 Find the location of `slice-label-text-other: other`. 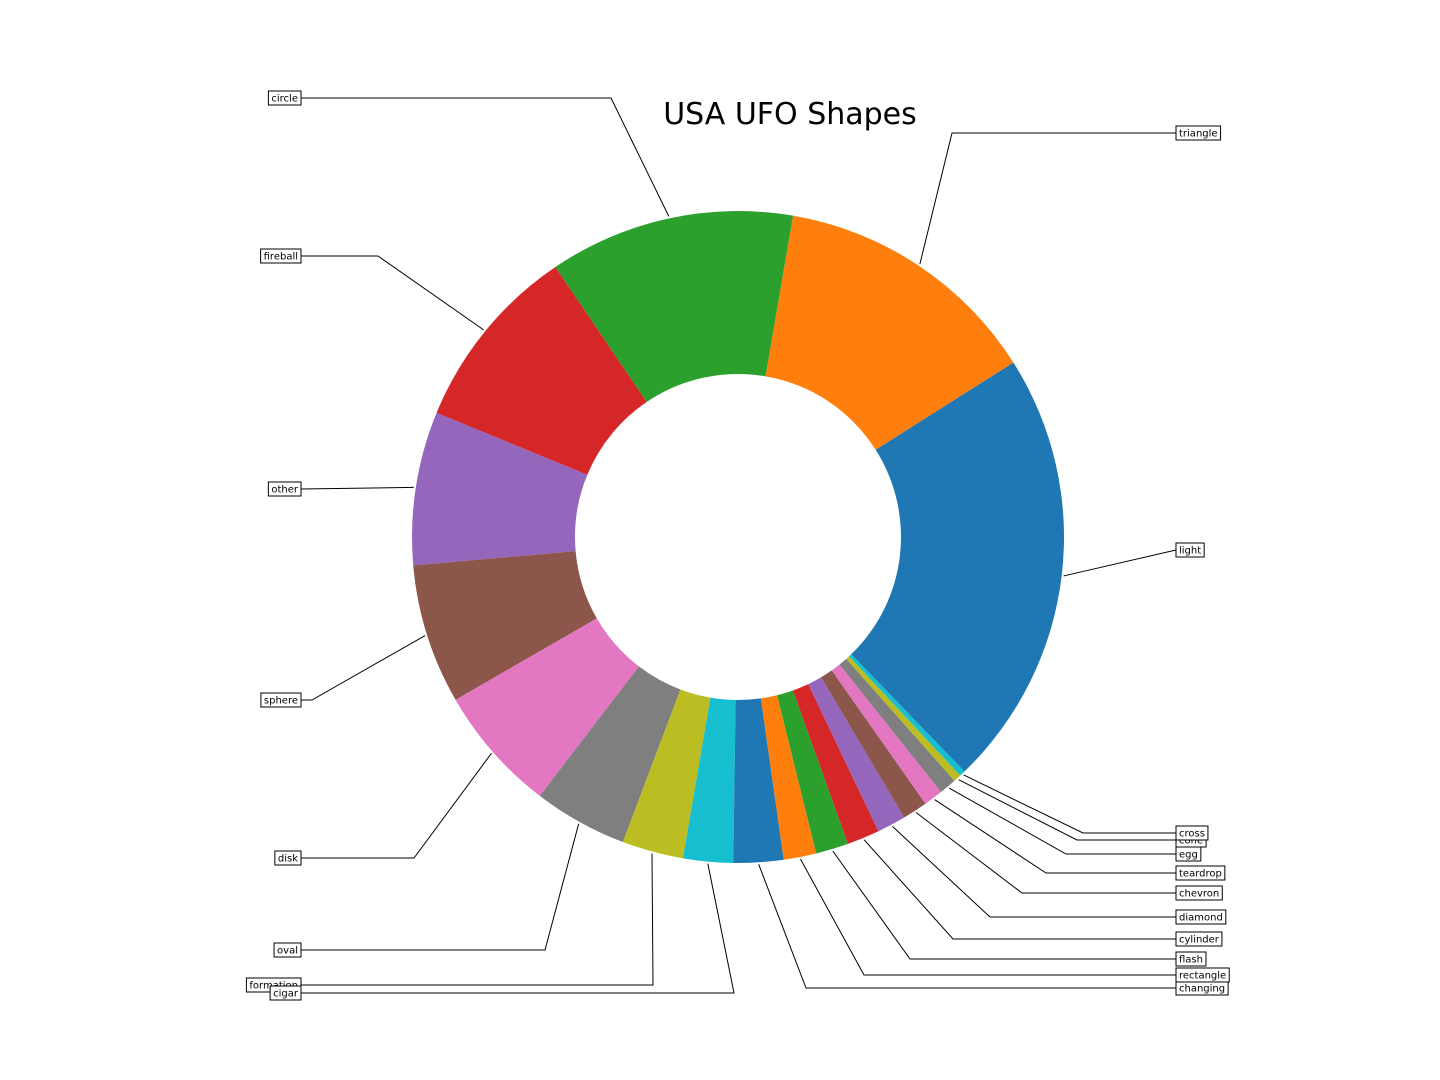

slice-label-text-other: other is located at coordinates (285, 490).